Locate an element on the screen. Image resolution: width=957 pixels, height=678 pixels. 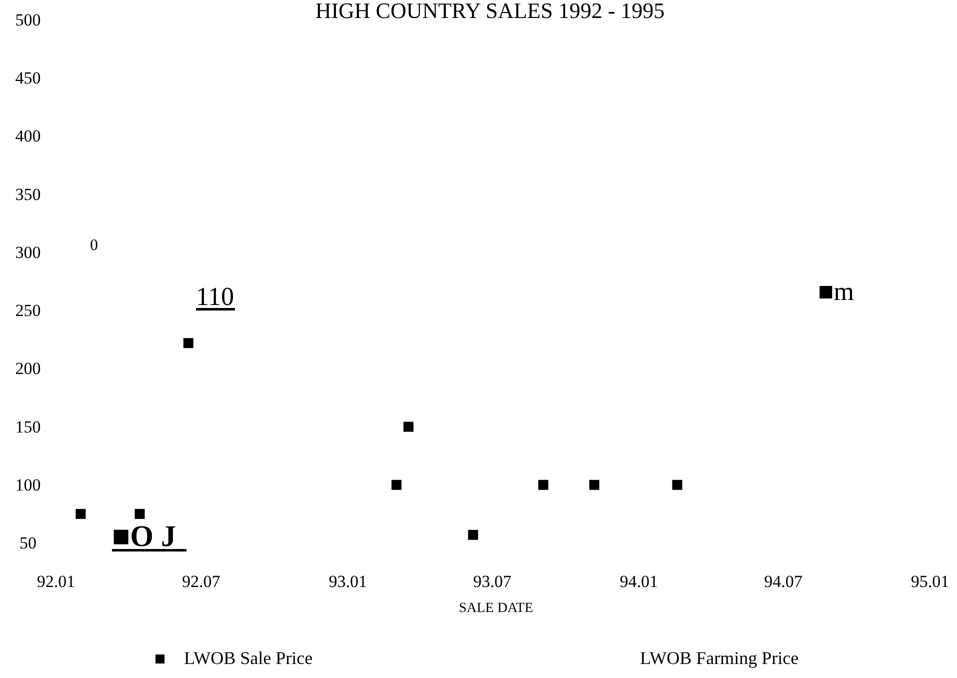
y-tick-label: 150 is located at coordinates (28, 426).